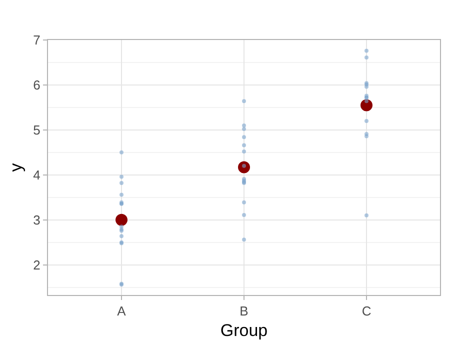  What do you see at coordinates (36, 40) in the screenshot?
I see `y-tick-label: 7` at bounding box center [36, 40].